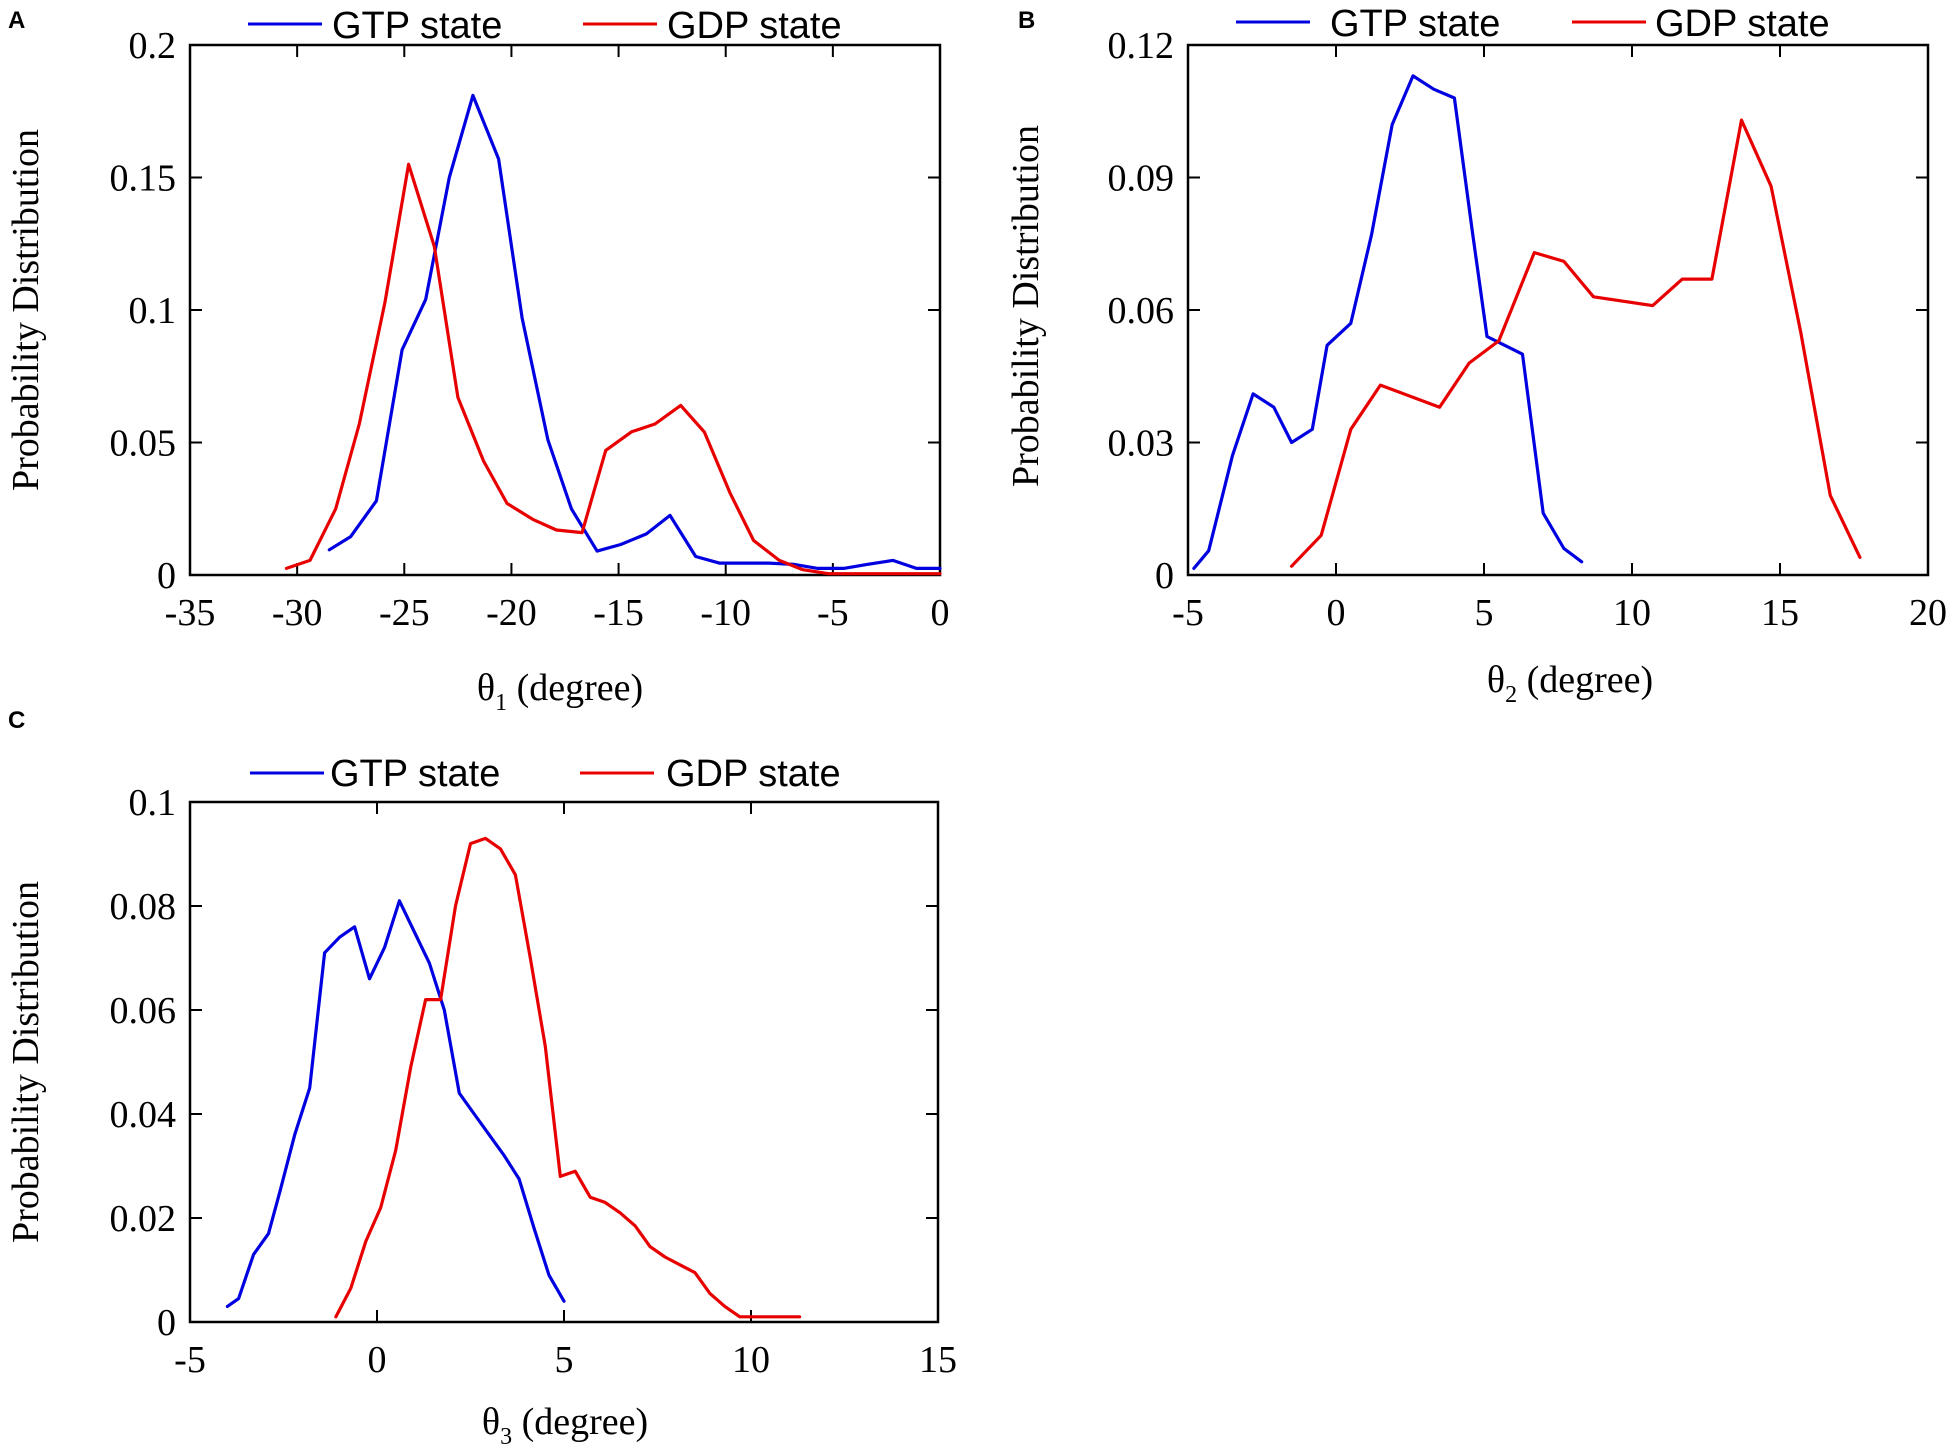 The image size is (1955, 1456). What do you see at coordinates (16, 720) in the screenshot?
I see `panel-letter-c: C` at bounding box center [16, 720].